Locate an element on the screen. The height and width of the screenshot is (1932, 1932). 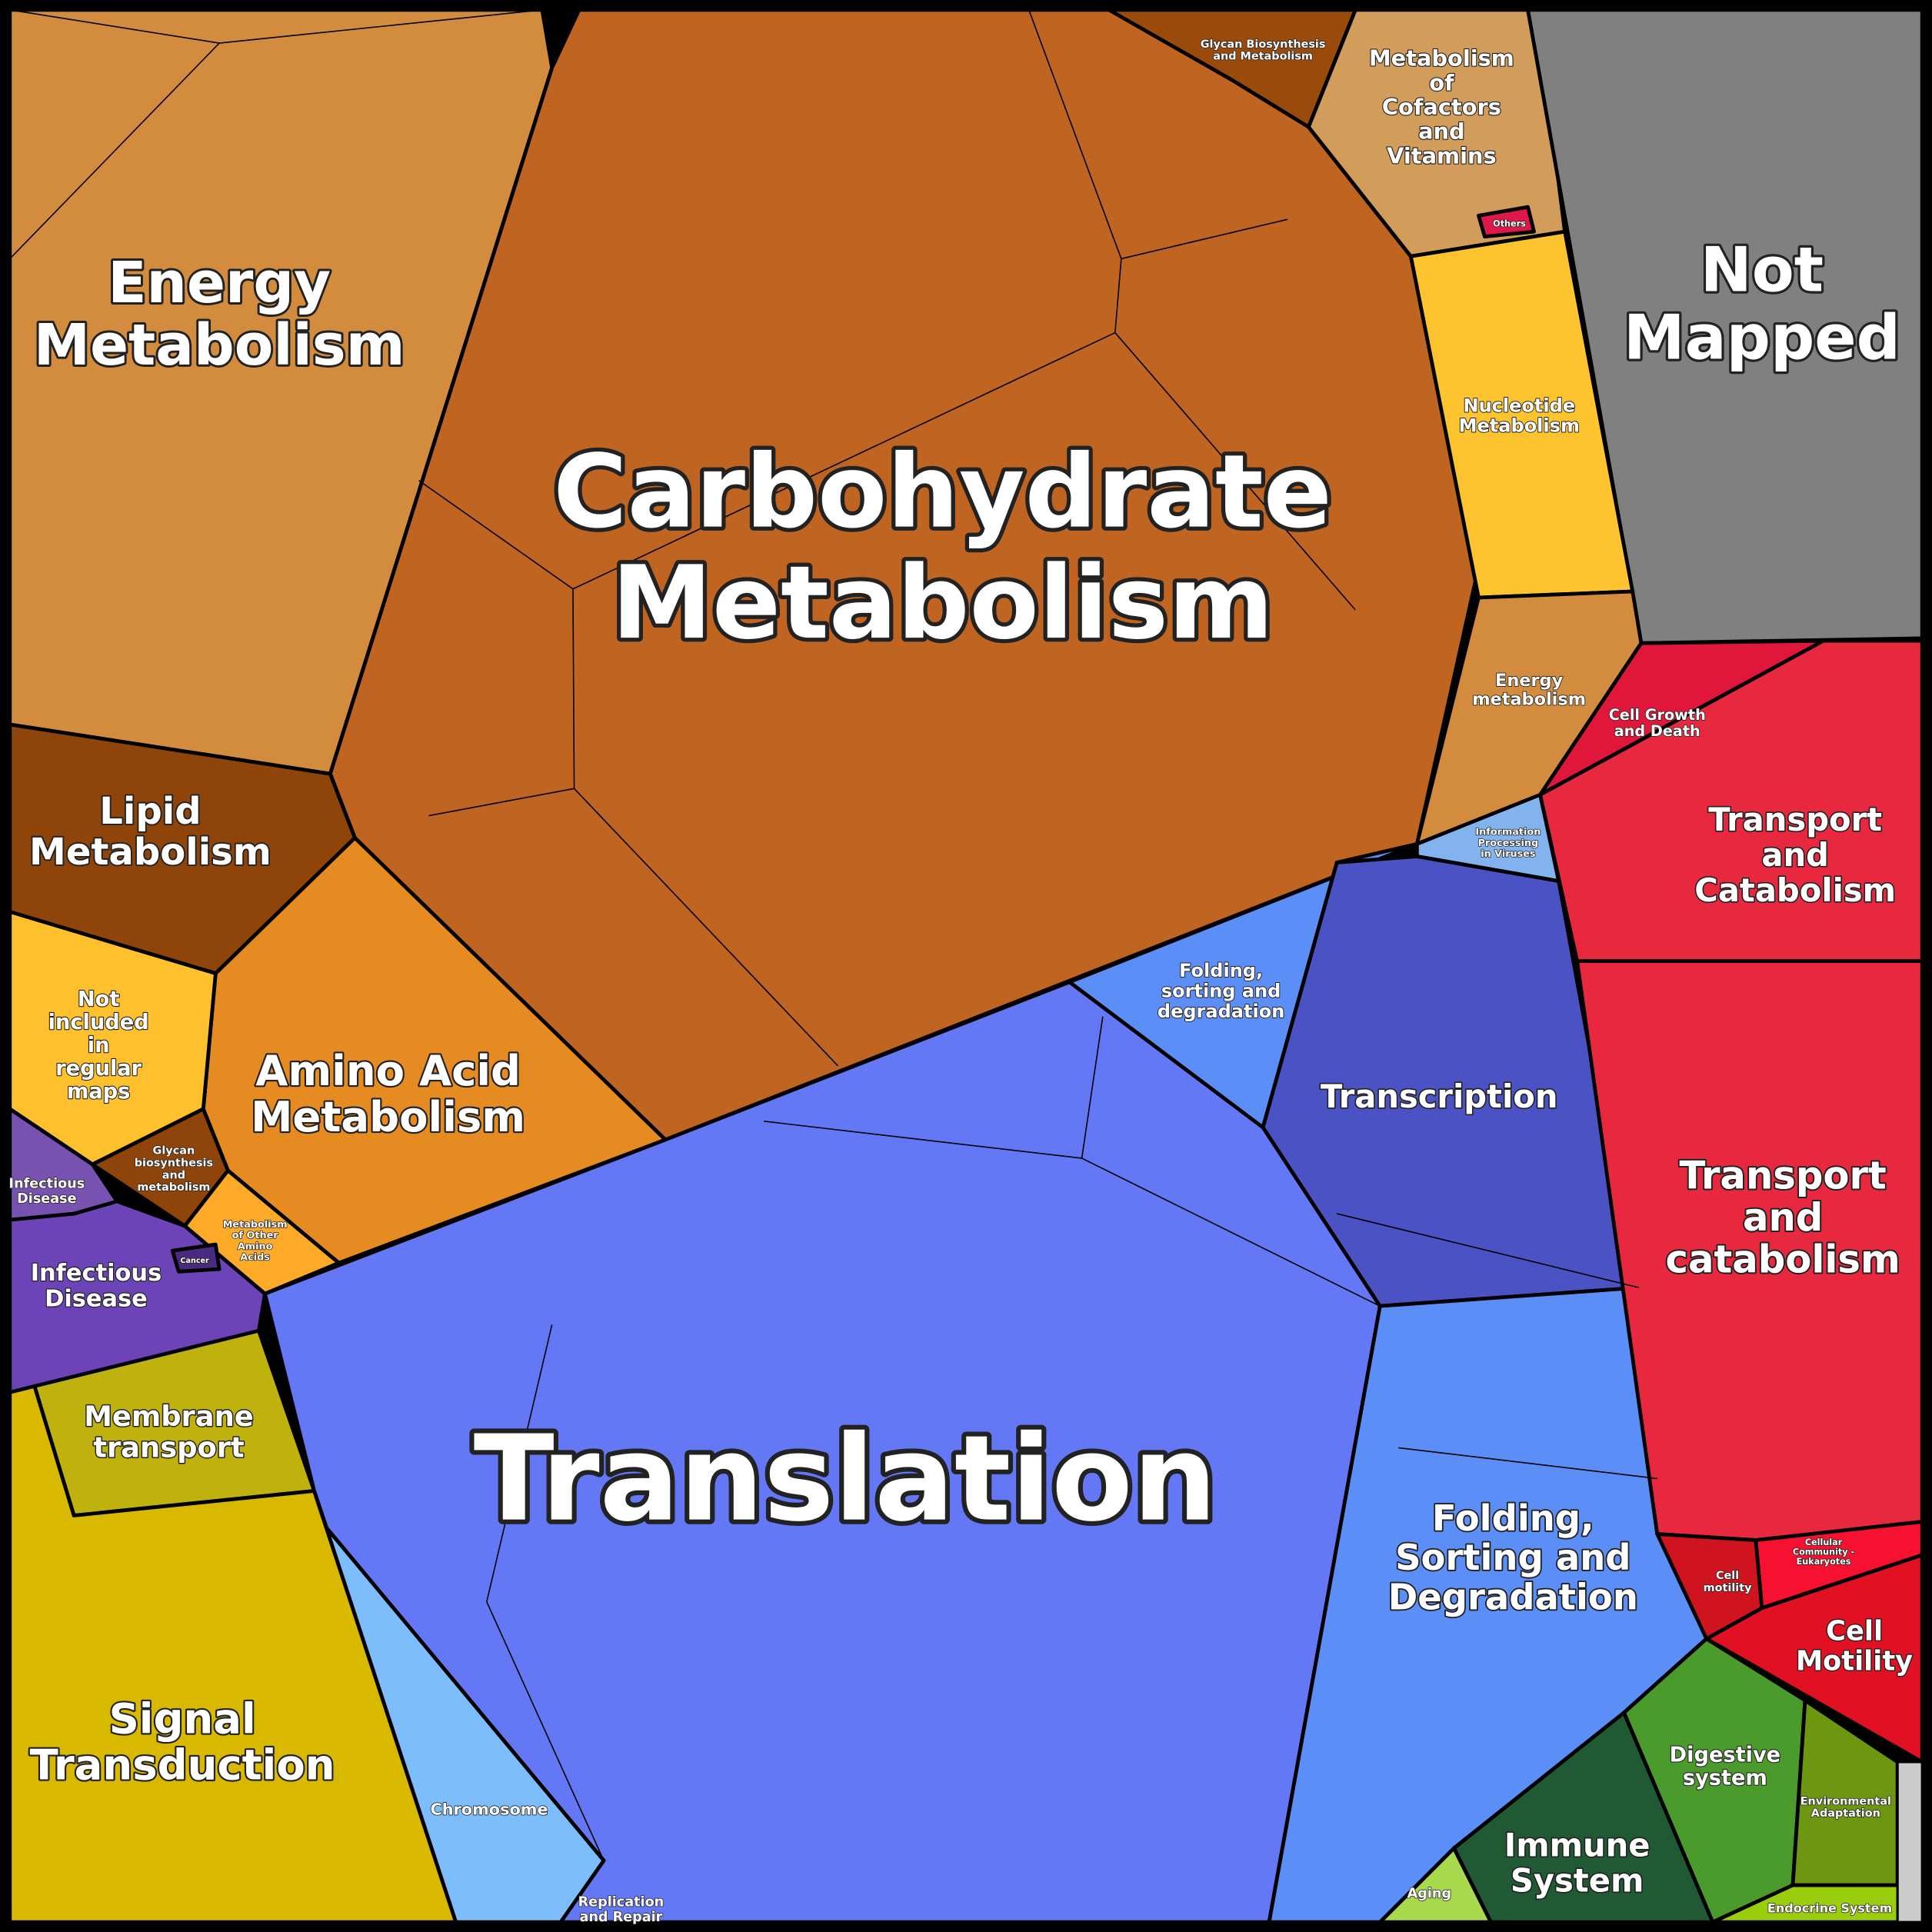
region-label: Transport and catabolism is located at coordinates (1783, 1217).